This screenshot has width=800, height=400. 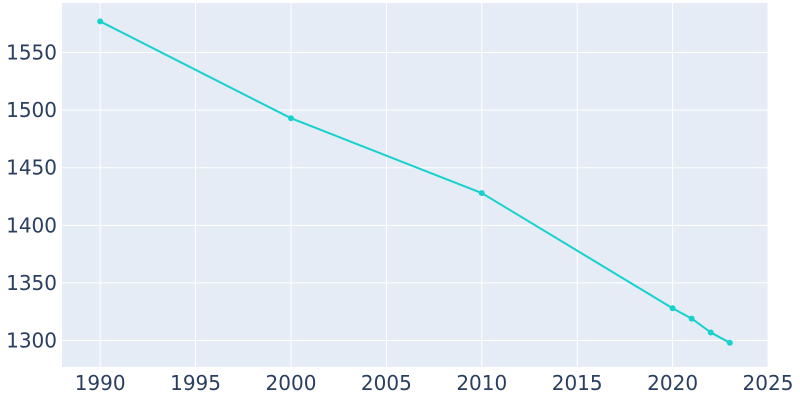 What do you see at coordinates (31, 225) in the screenshot?
I see `y-tick-label: 1400` at bounding box center [31, 225].